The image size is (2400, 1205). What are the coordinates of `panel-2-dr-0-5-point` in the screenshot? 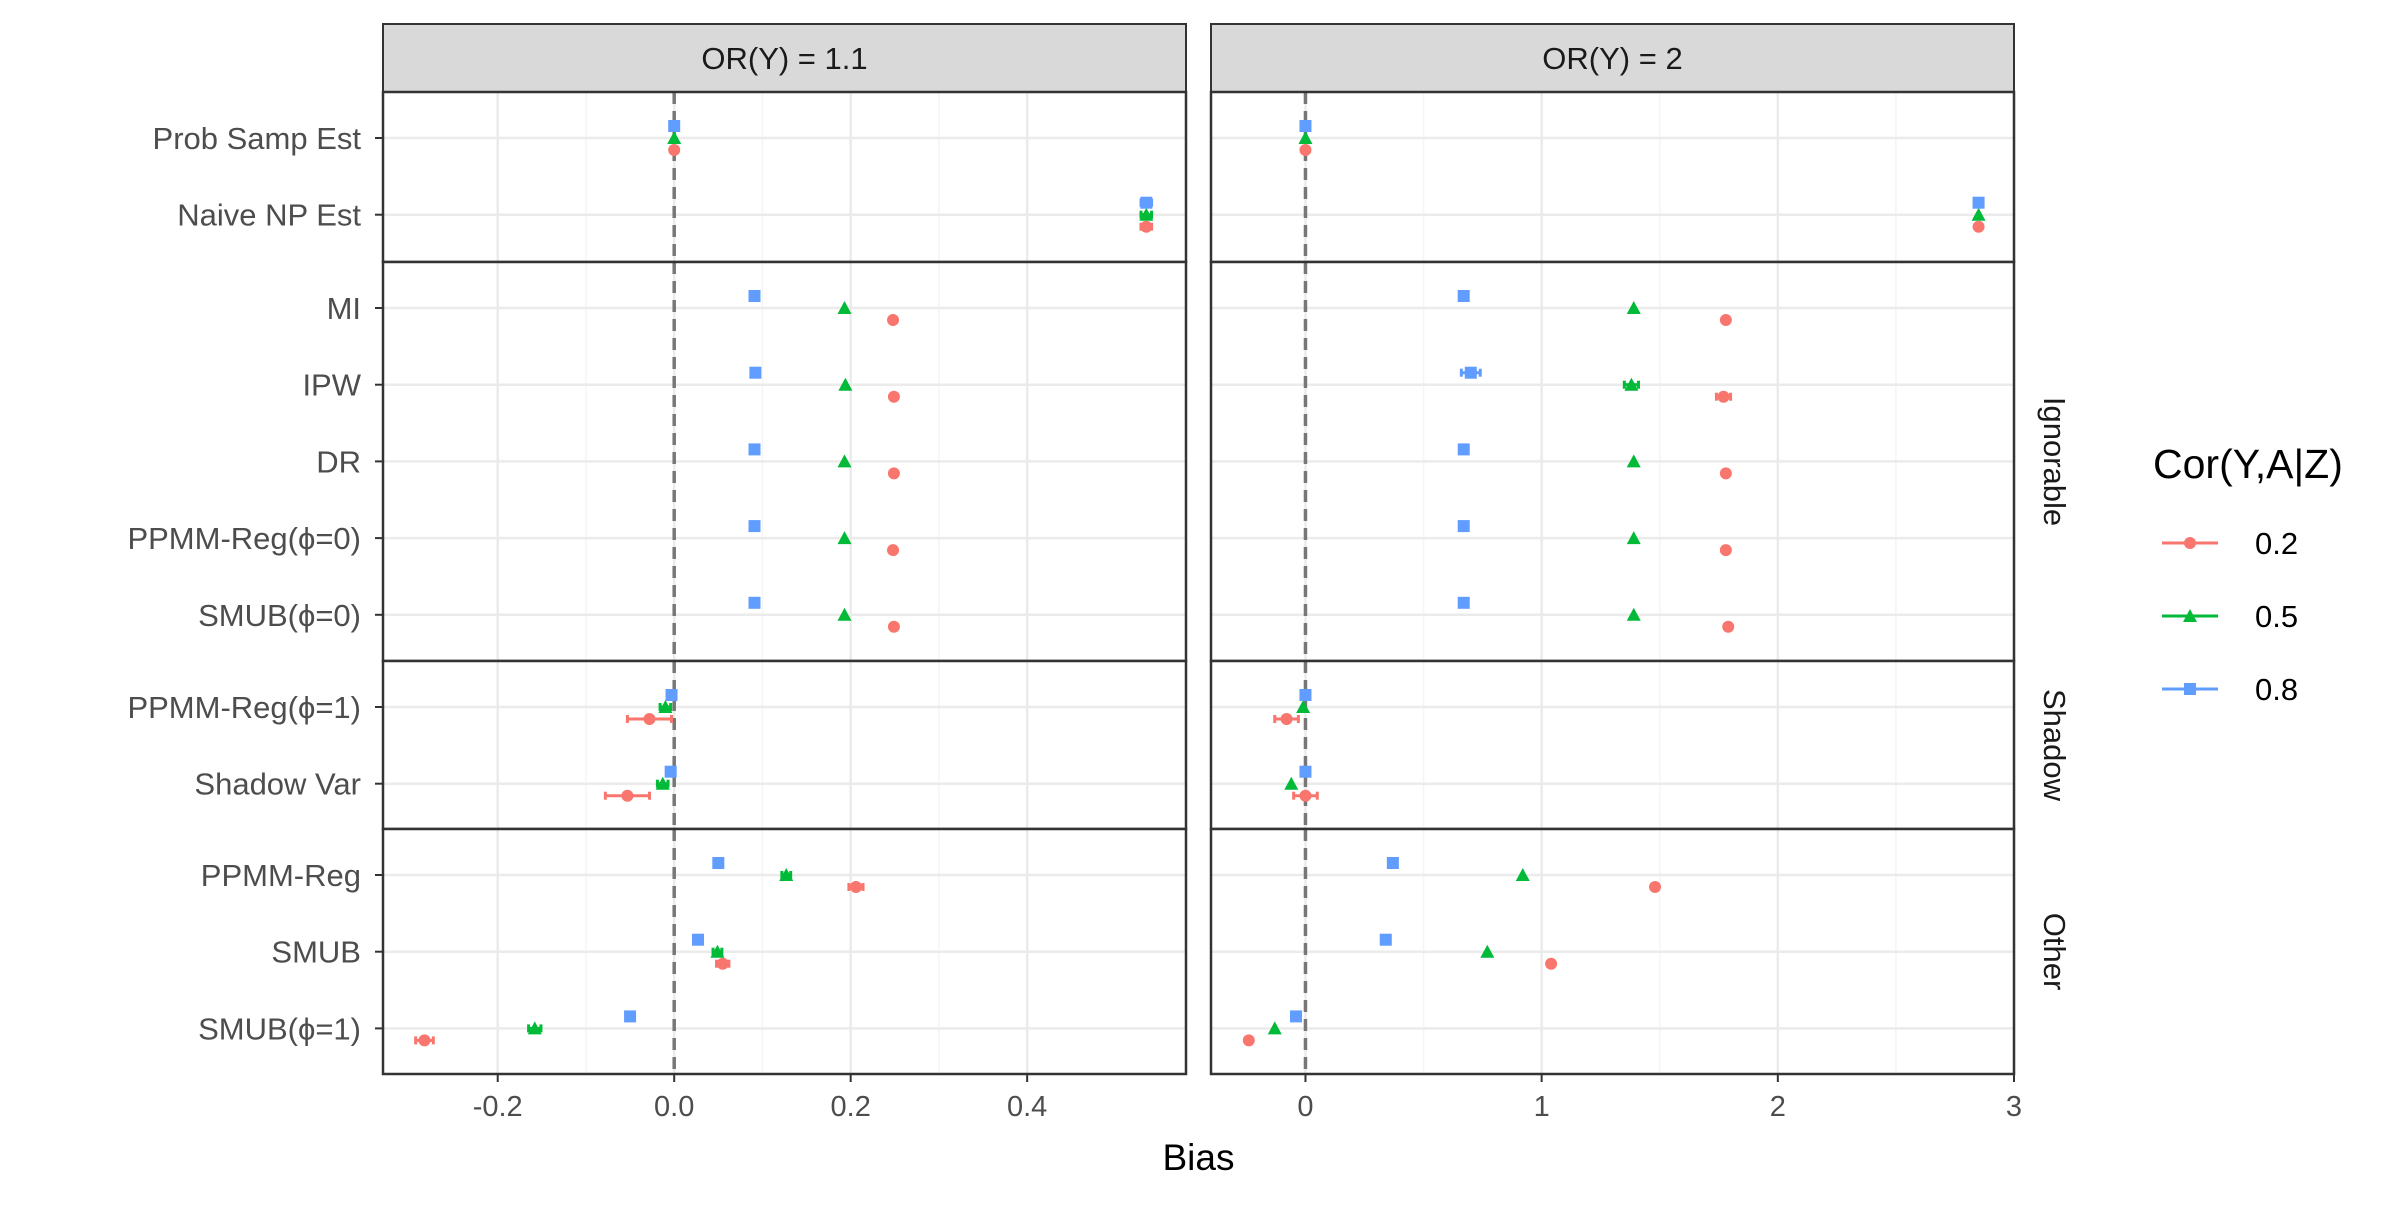 It's located at (1633, 461).